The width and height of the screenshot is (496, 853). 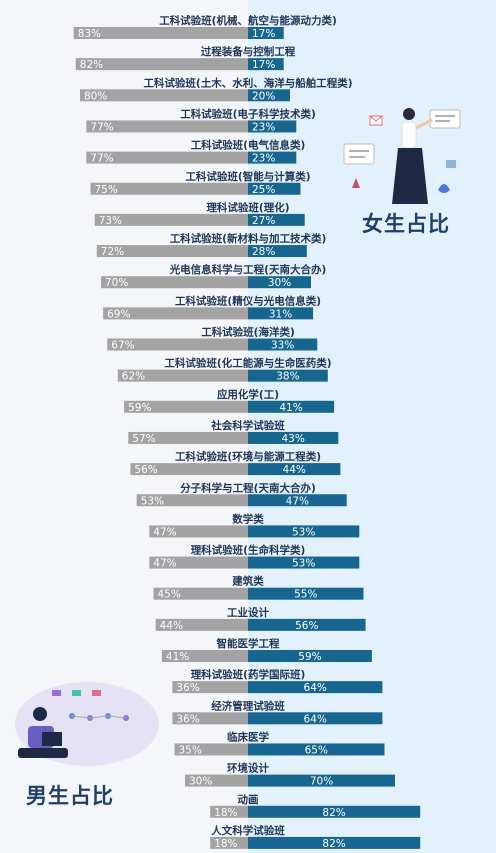 What do you see at coordinates (248, 643) in the screenshot?
I see `category-label: 智能医学工程` at bounding box center [248, 643].